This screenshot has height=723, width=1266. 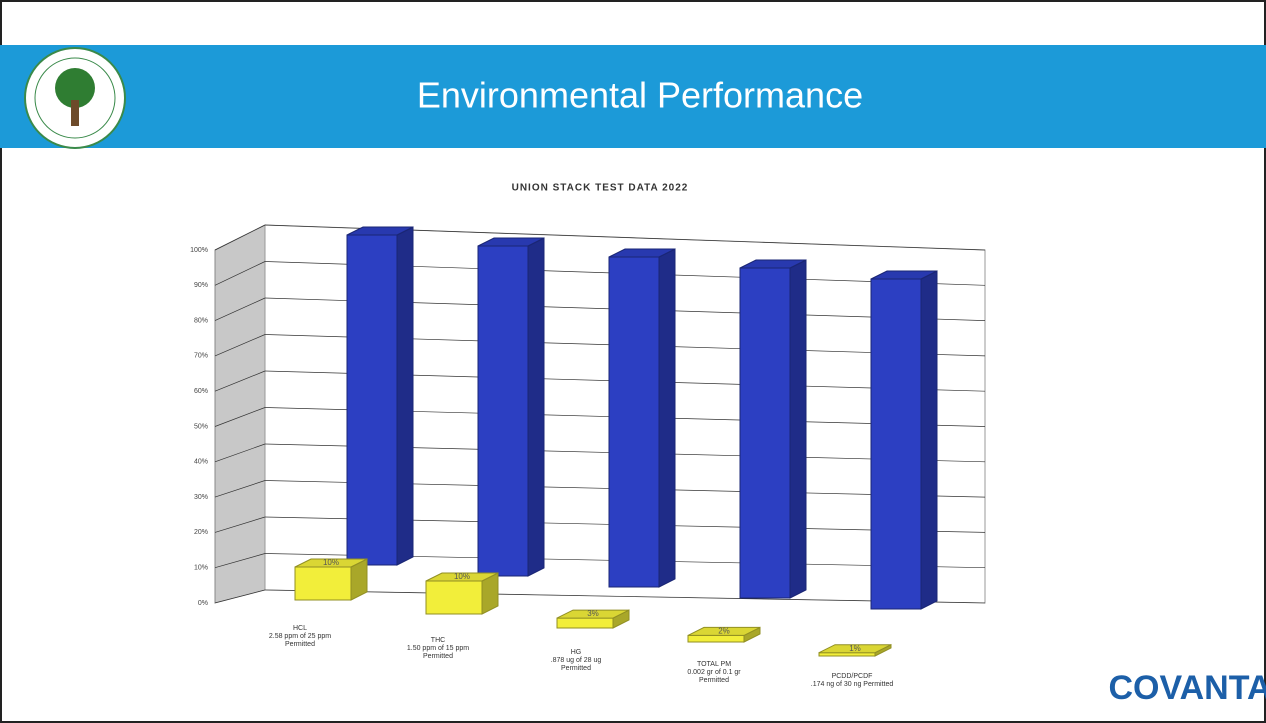 I want to click on y-tick-label: 100%, so click(x=199, y=250).